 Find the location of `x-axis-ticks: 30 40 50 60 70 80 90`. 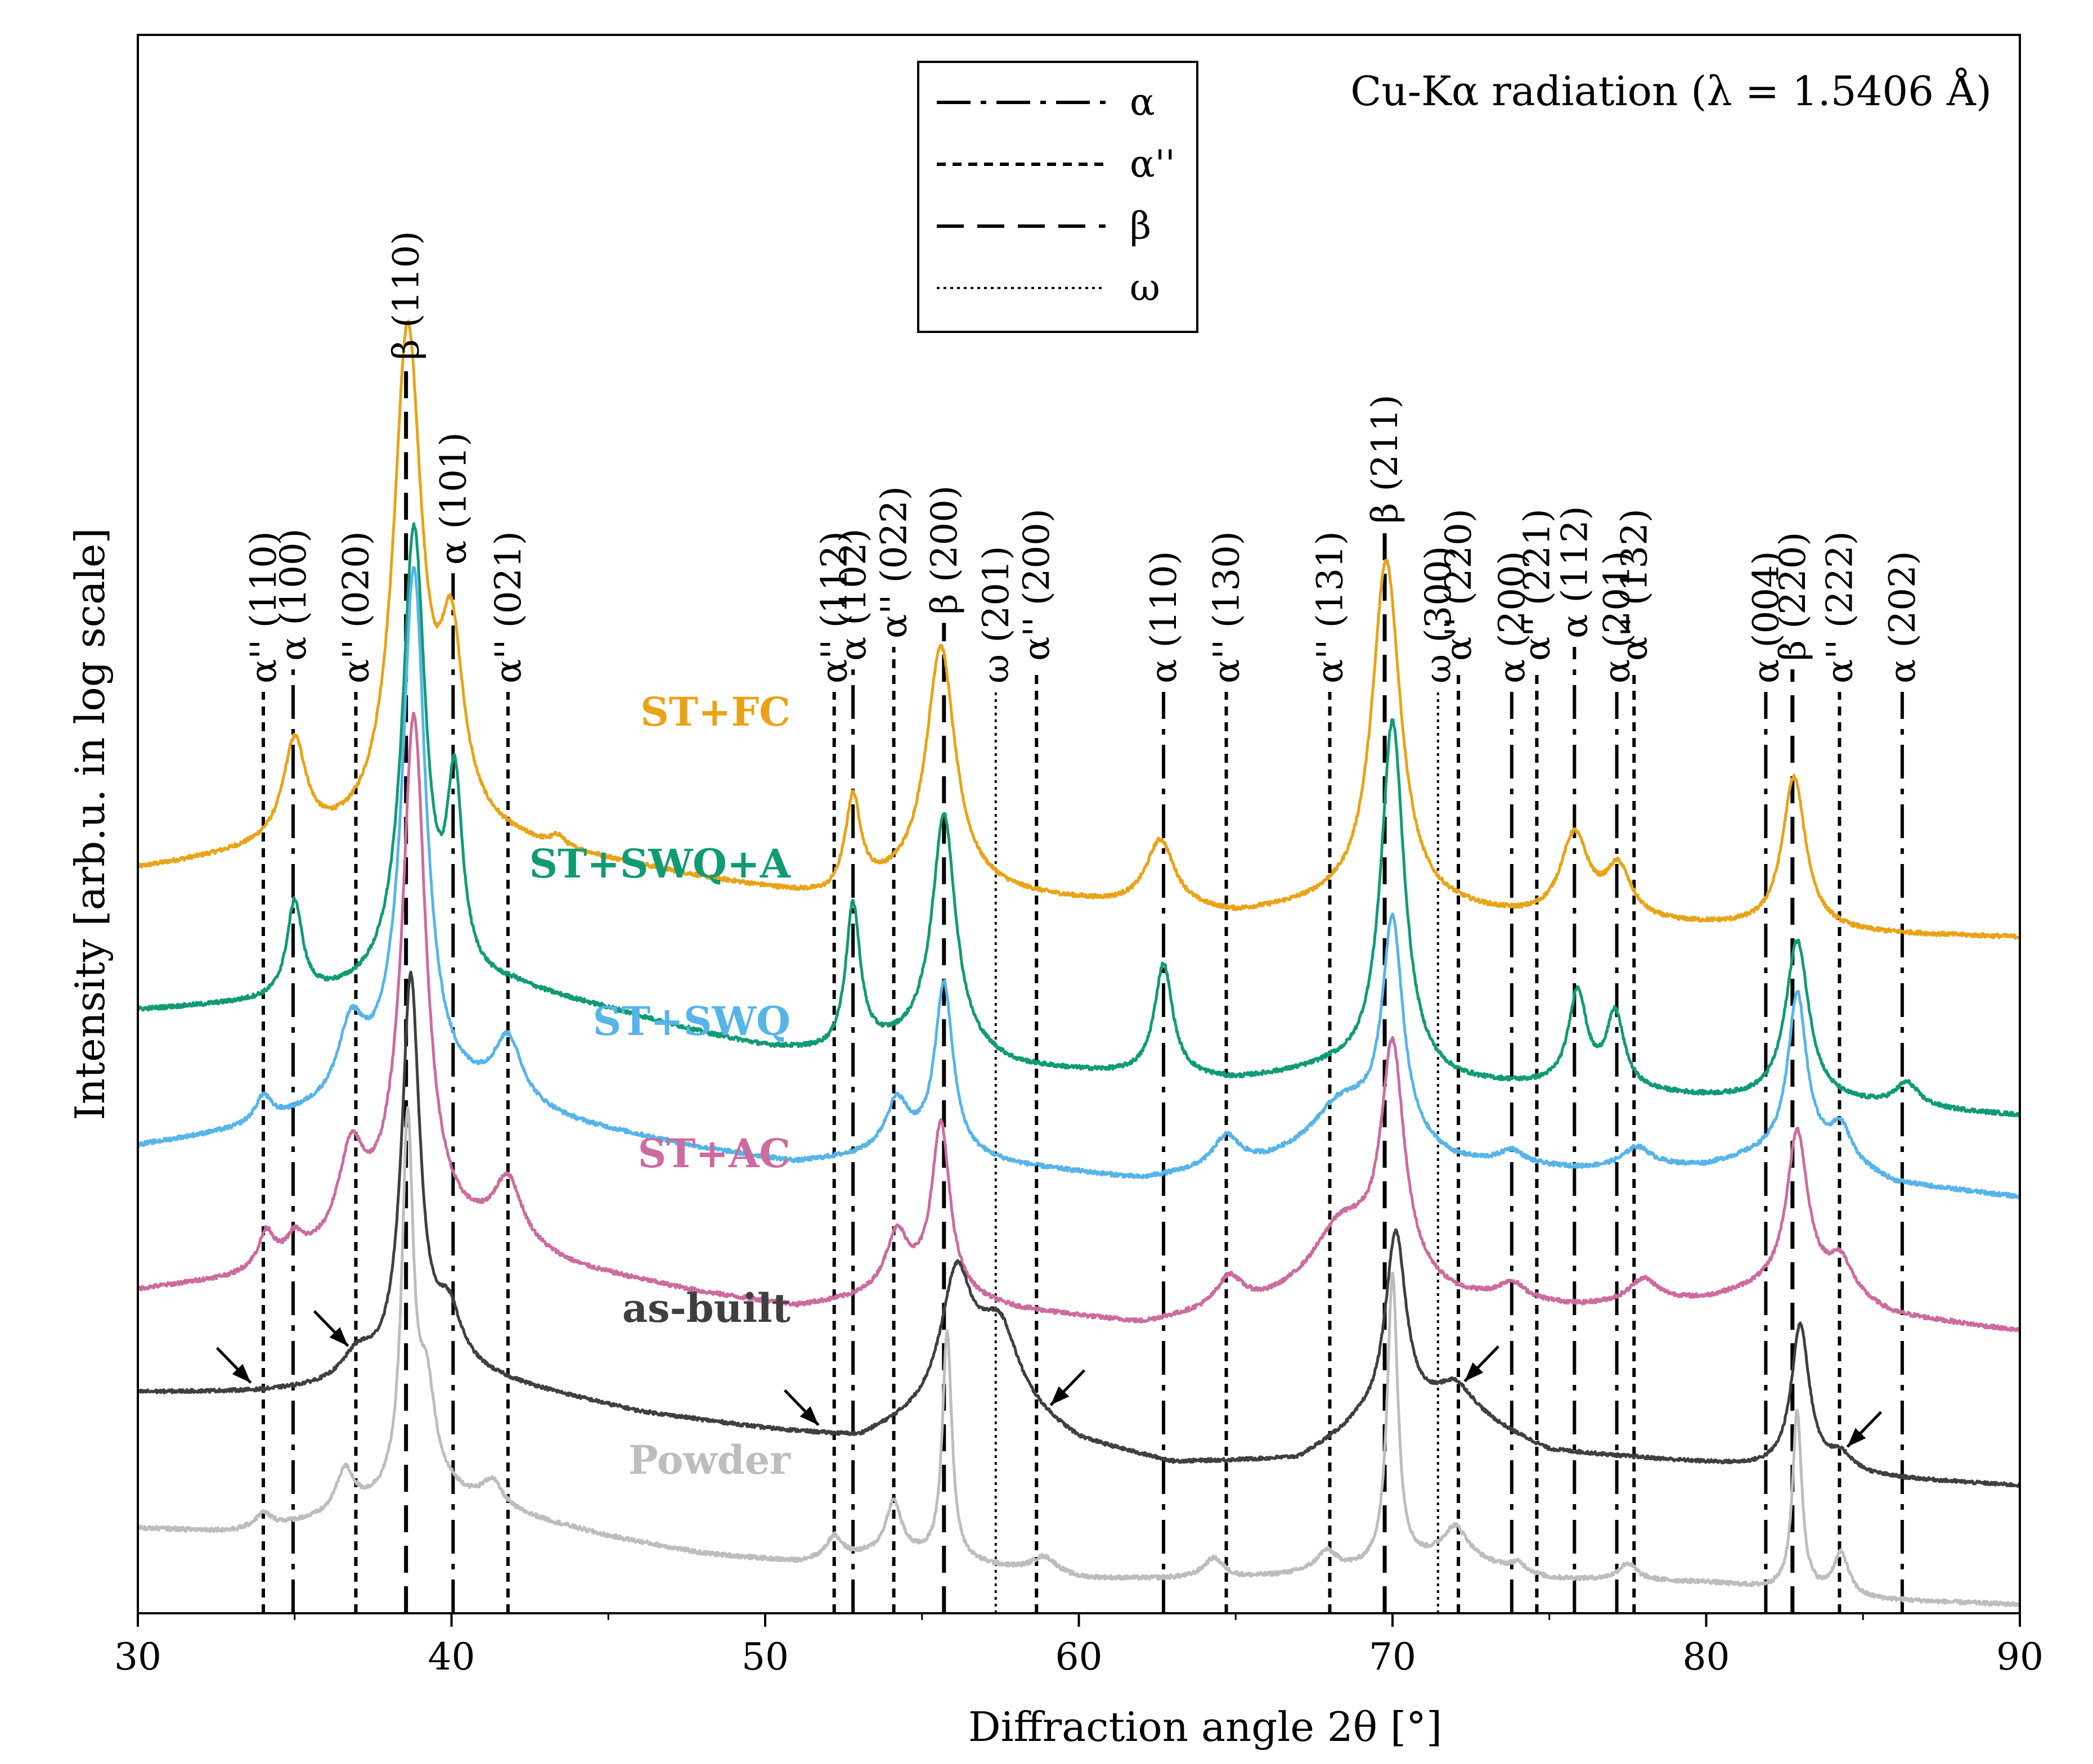

x-axis-ticks: 30 40 50 60 70 80 90 is located at coordinates (1078, 1645).